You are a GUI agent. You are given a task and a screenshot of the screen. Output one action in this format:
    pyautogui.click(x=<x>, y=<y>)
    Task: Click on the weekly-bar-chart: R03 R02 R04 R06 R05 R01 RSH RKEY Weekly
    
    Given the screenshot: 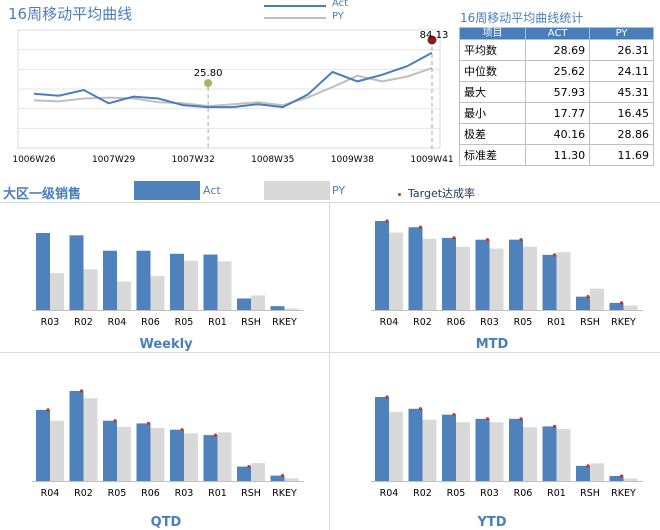 What is the action you would take?
    pyautogui.click(x=168, y=292)
    